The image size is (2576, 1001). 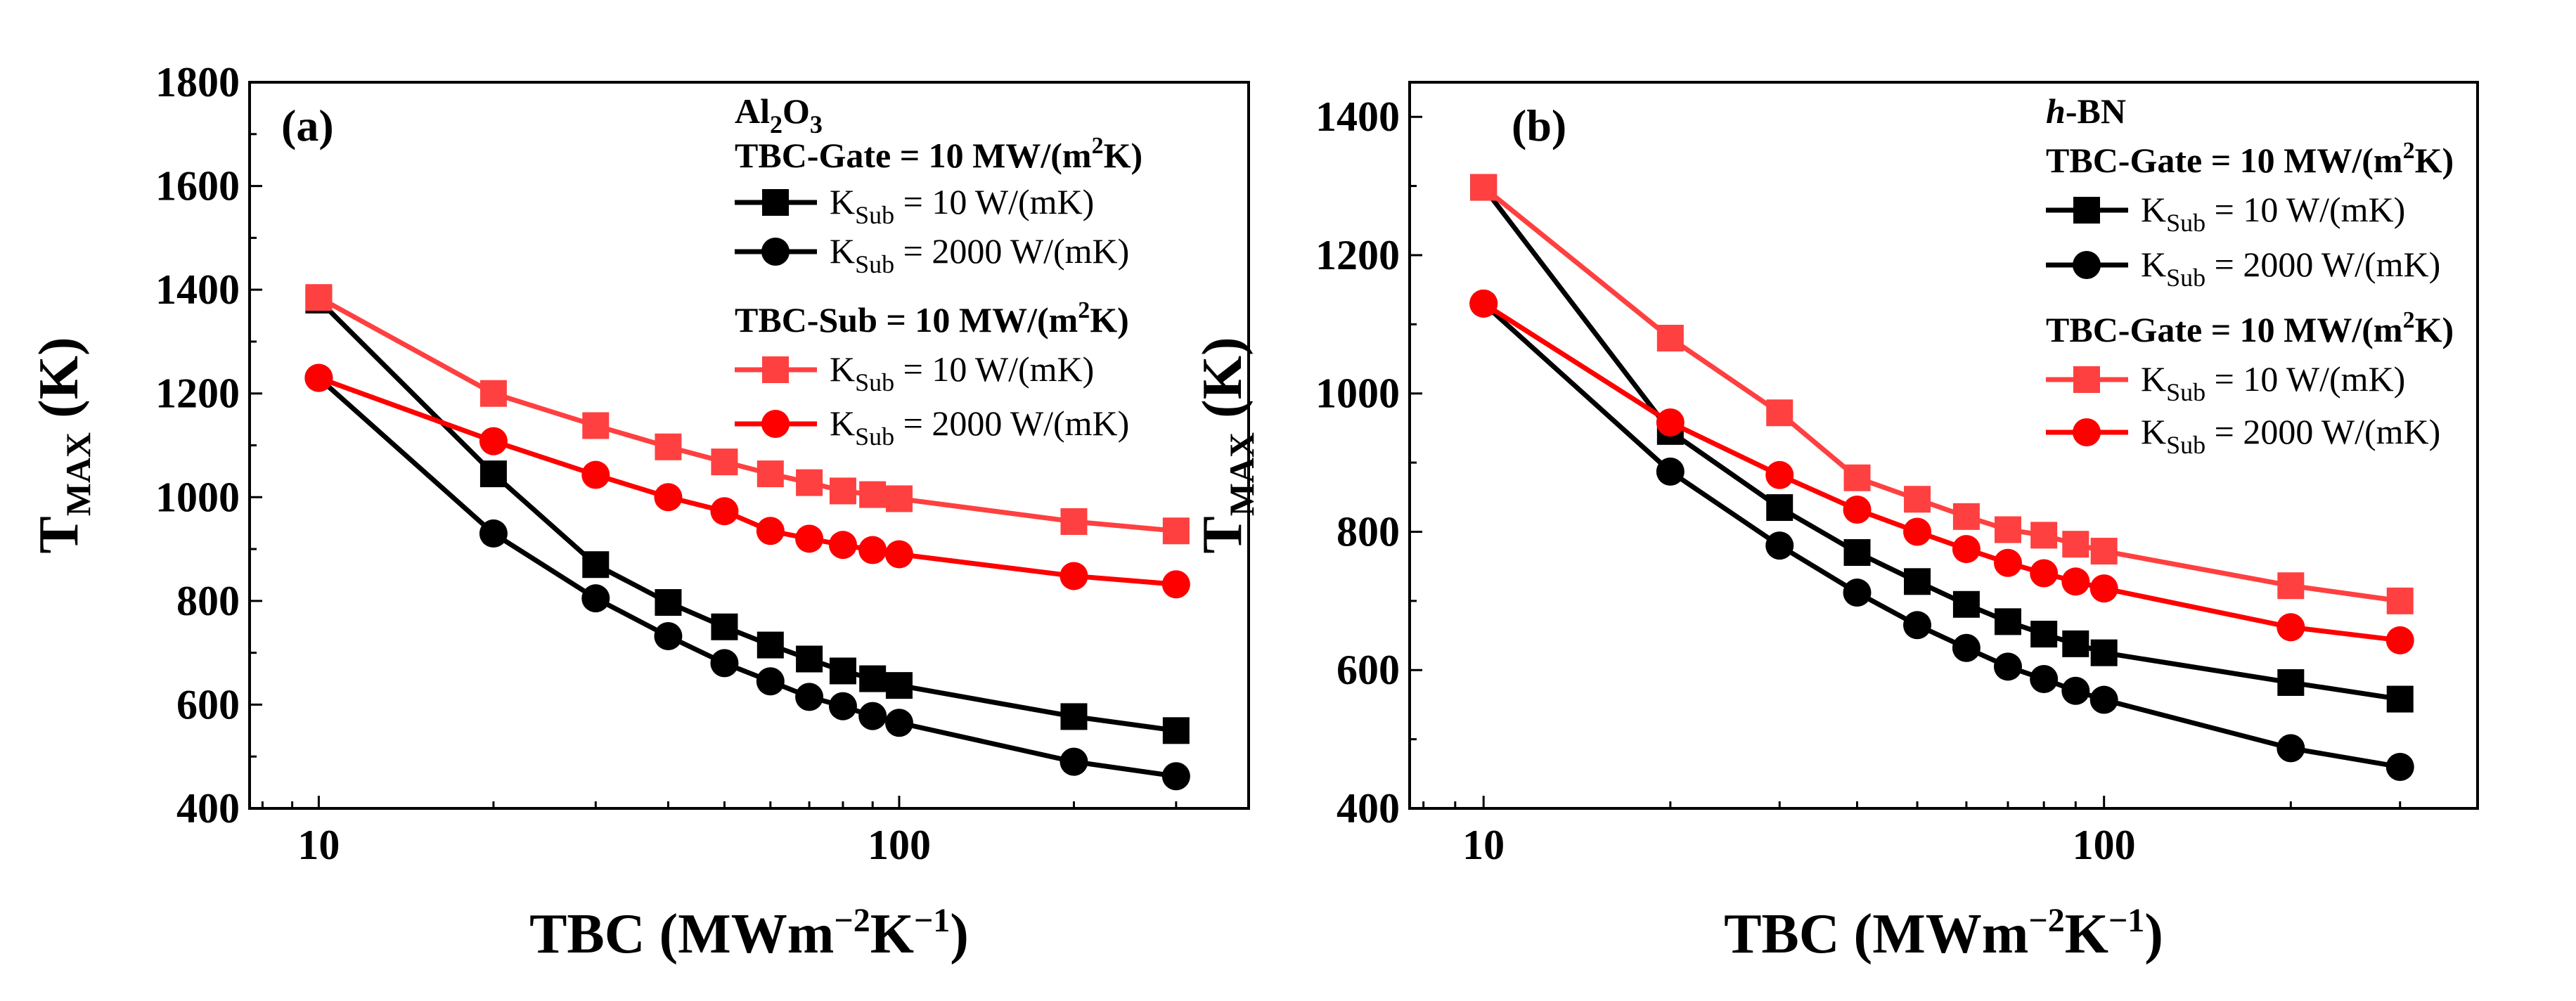 I want to click on tspan: = 10 W/(mK), so click(x=994, y=369).